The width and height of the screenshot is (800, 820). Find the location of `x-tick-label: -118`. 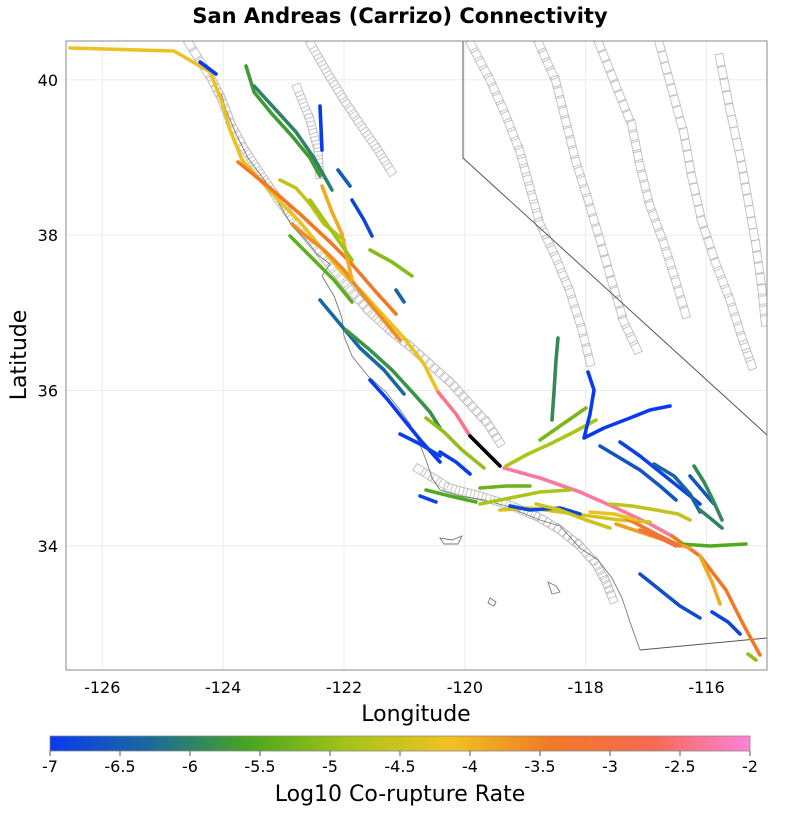

x-tick-label: -118 is located at coordinates (586, 687).